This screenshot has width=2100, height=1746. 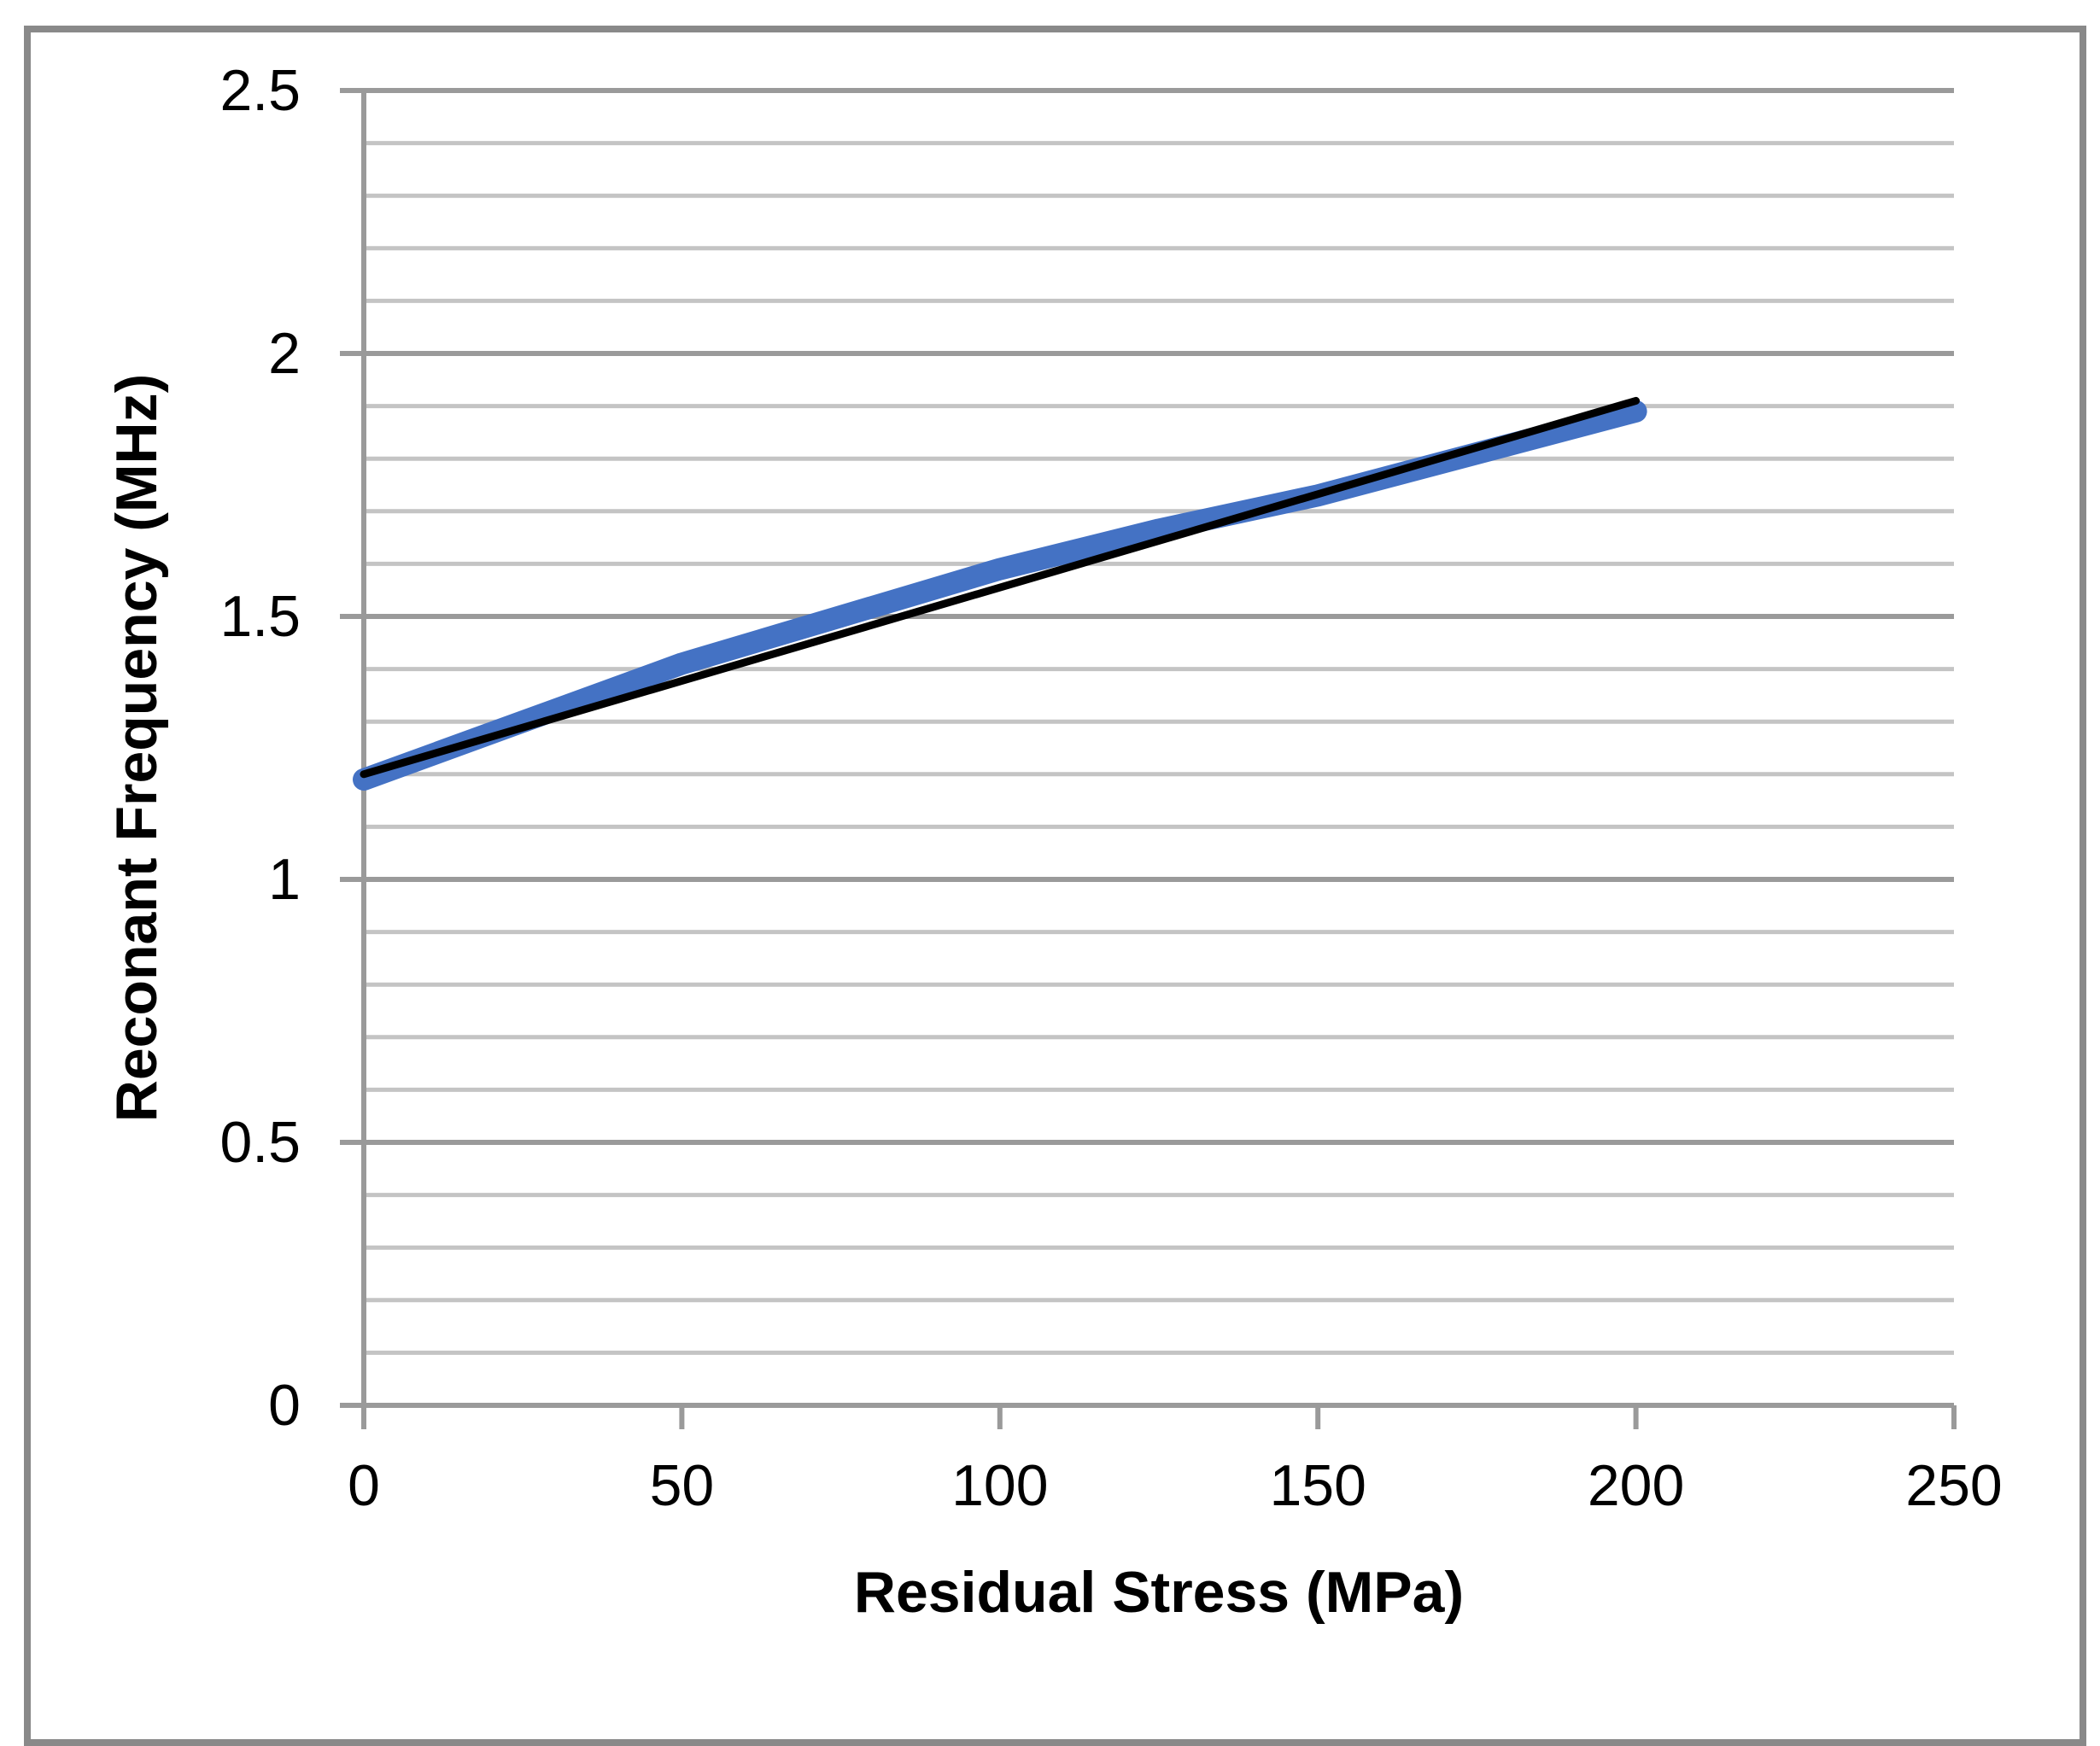 What do you see at coordinates (1000, 1485) in the screenshot?
I see `x-tick-label: 100` at bounding box center [1000, 1485].